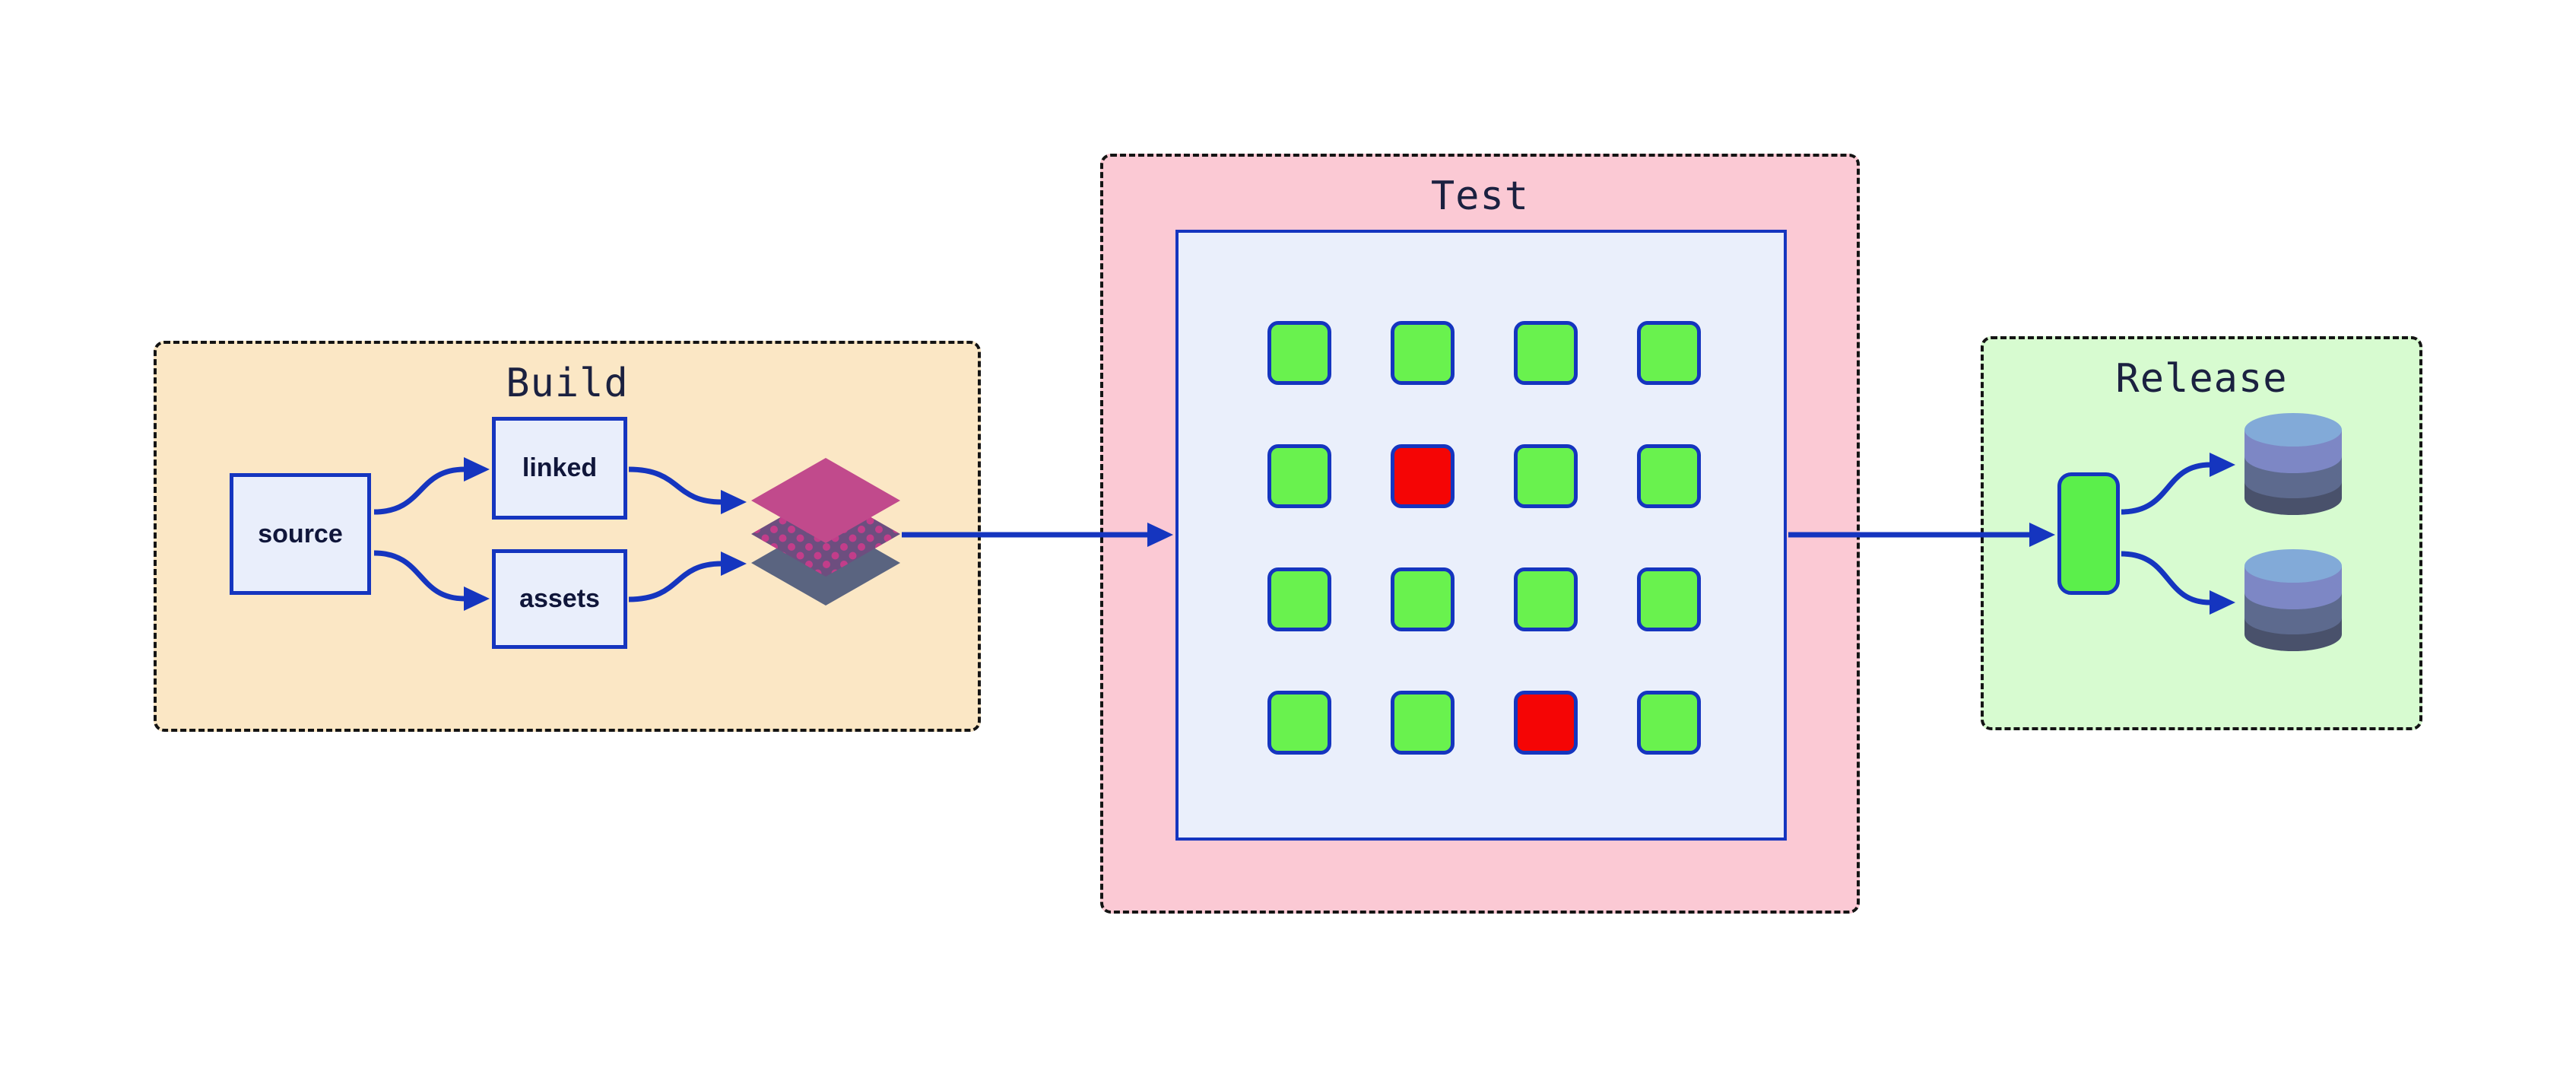  Describe the element at coordinates (2088, 533) in the screenshot. I see `package-icon` at that location.